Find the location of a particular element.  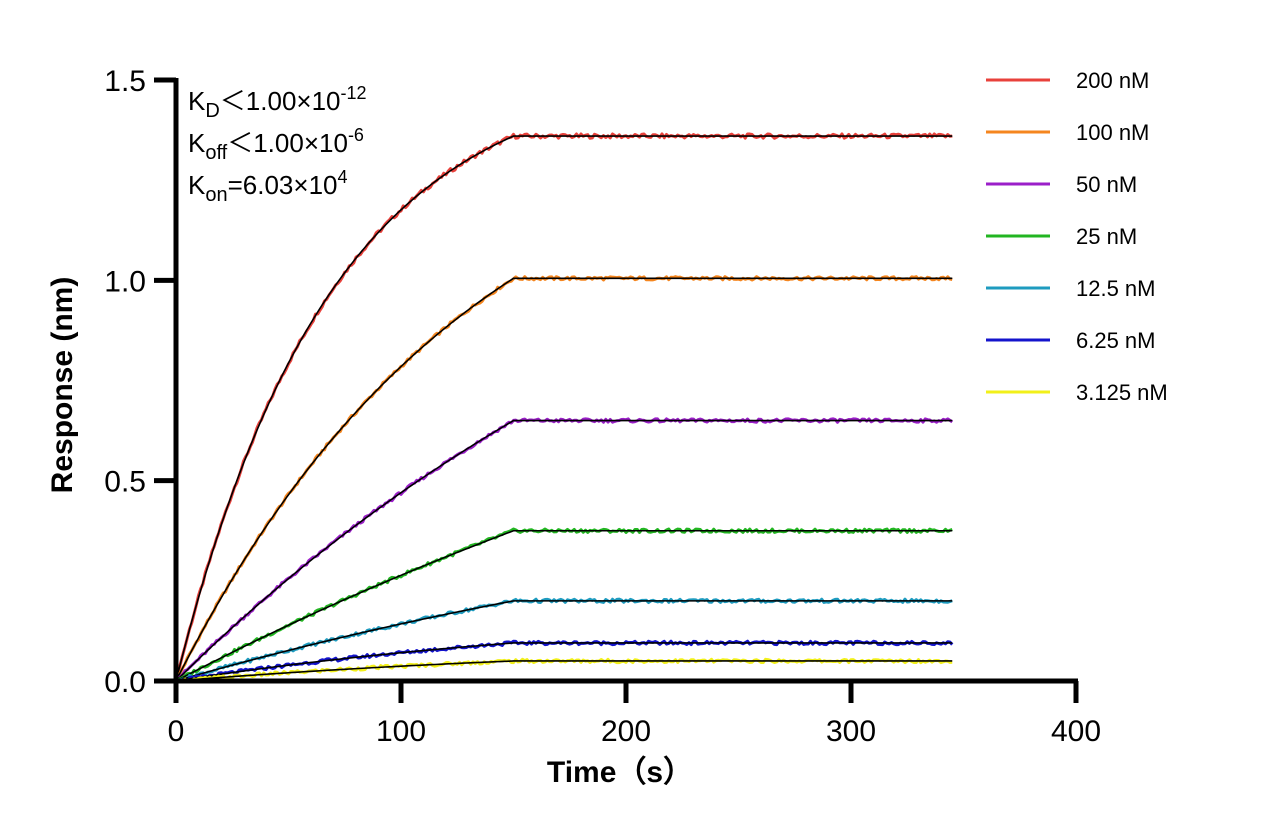

kd-annotation: KD＜1.00×10-12 is located at coordinates (277, 102).